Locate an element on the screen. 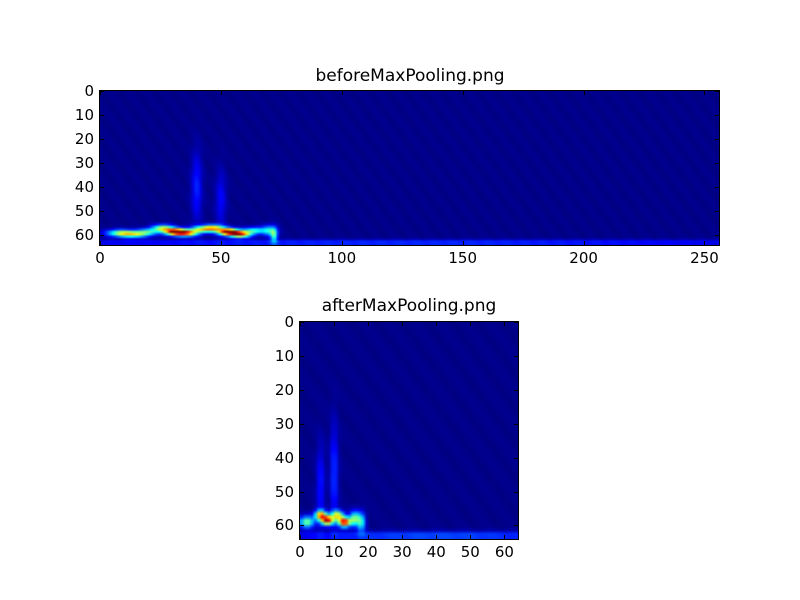 This screenshot has height=600, width=800. x-tick-label: 100 is located at coordinates (342, 258).